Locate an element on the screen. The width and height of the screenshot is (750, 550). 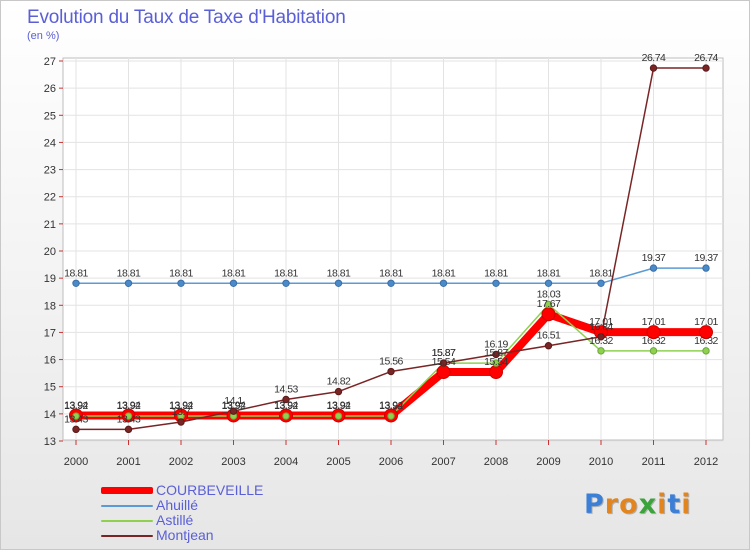
y-tick-label: 22 is located at coordinates (50, 198).